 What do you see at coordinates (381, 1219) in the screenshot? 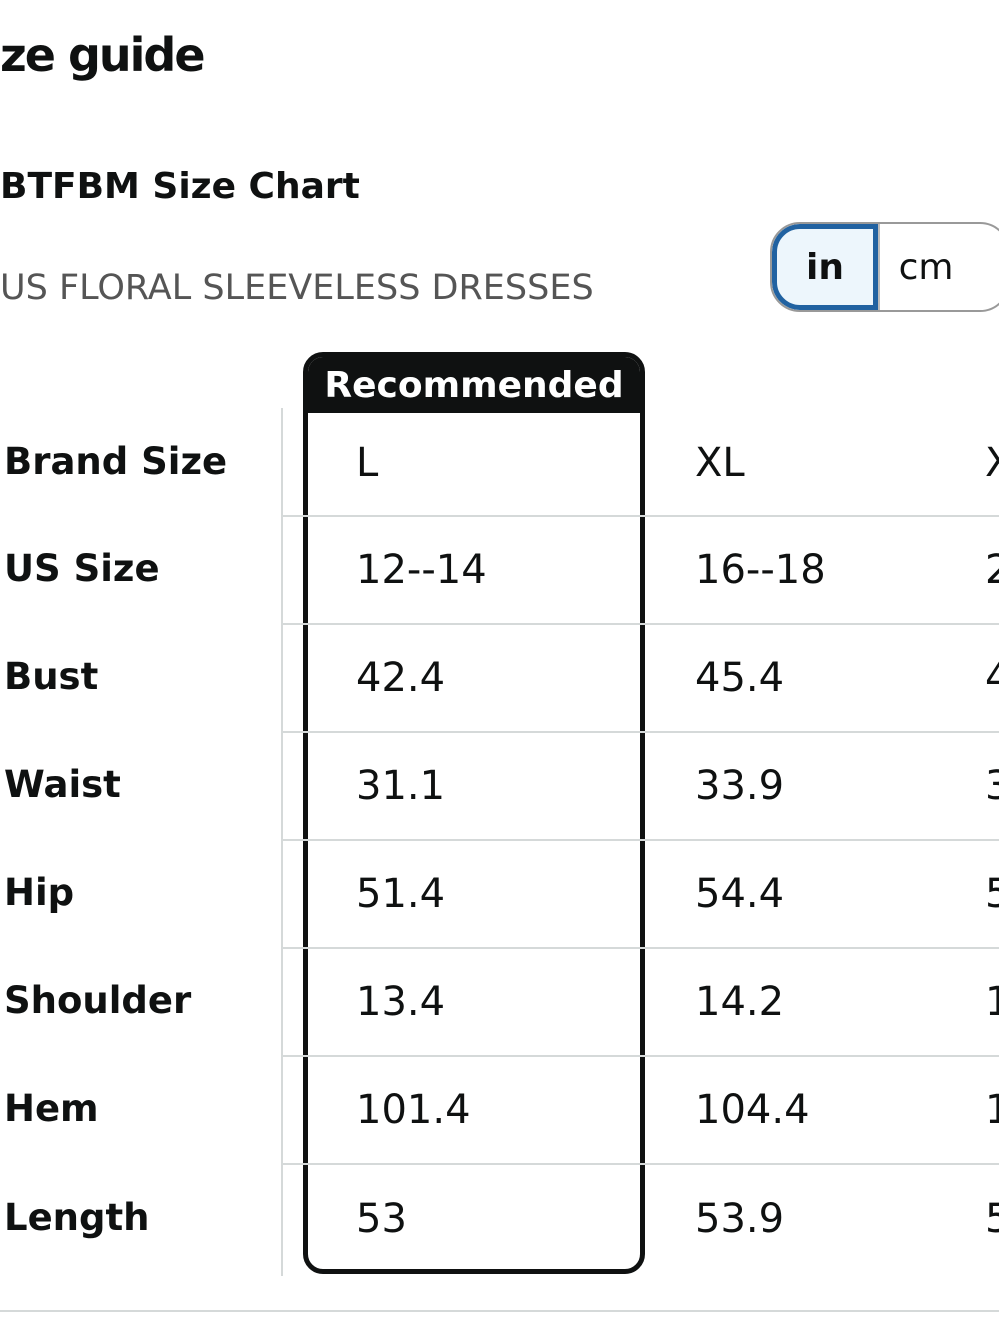
I see `cell-length-l: 53` at bounding box center [381, 1219].